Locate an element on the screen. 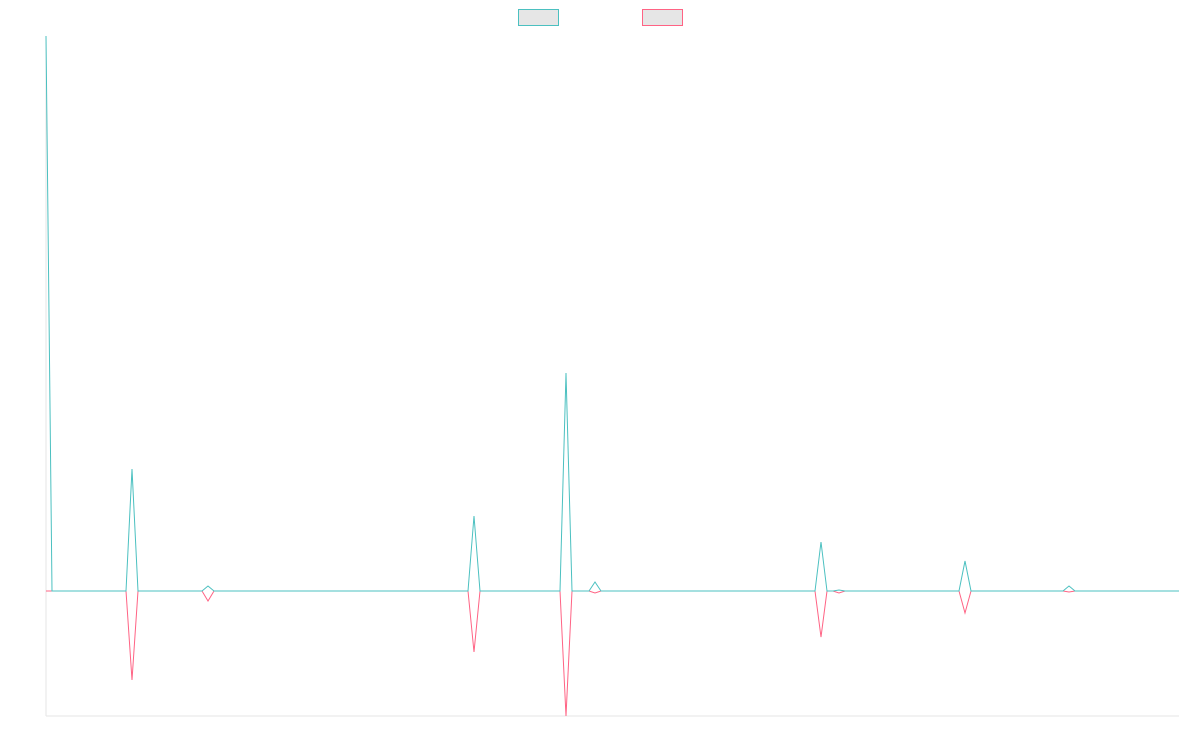 This screenshot has width=1200, height=750. legend is located at coordinates (600, 17).